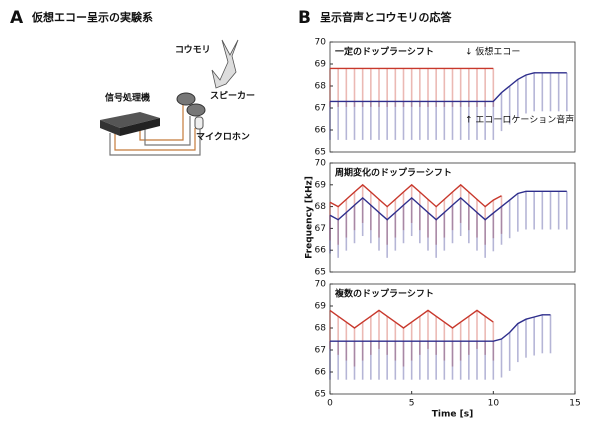 The width and height of the screenshot is (600, 435). Describe the element at coordinates (132, 82) in the screenshot. I see `panel-a: A 仮想エコー呈示の実験系 コウモリ スピーカー 信号処理機 マイクロホン` at that location.